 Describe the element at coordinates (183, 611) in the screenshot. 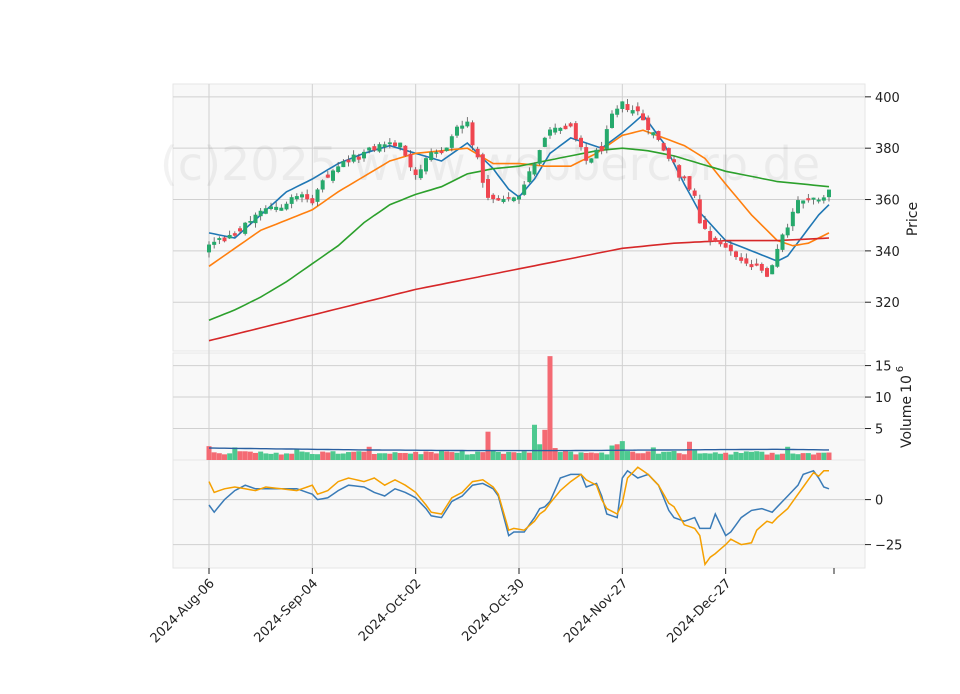

I see `x-tick-label: 2024-Aug-06` at that location.